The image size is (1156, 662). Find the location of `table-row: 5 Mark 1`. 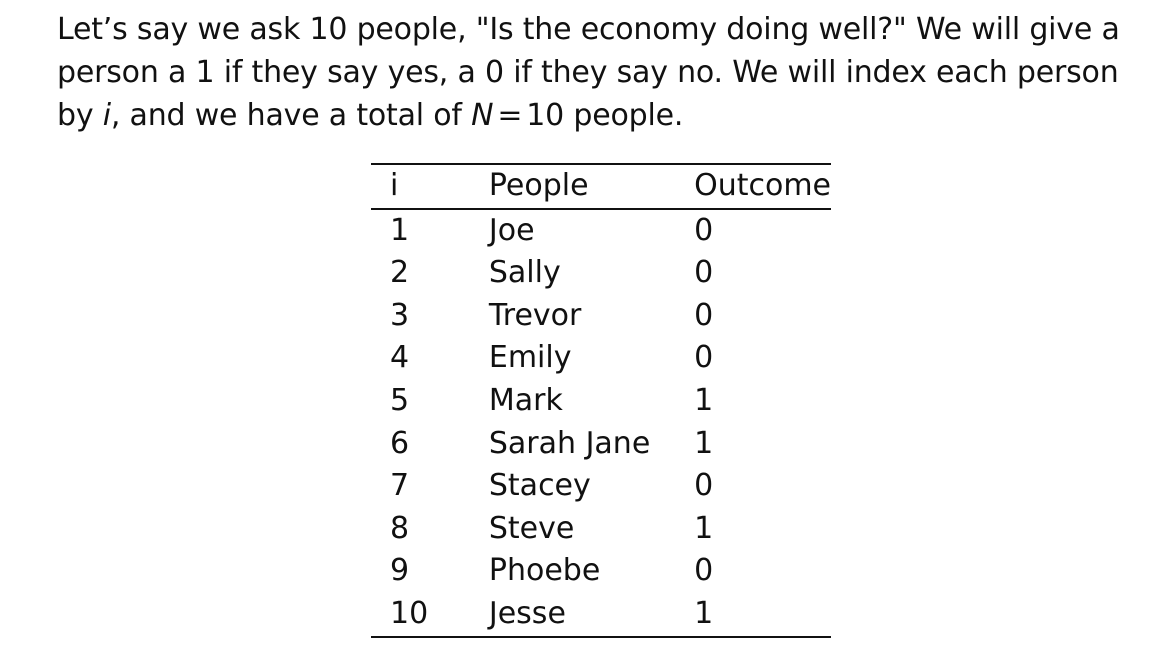

table-row: 5 Mark 1 is located at coordinates (601, 401).